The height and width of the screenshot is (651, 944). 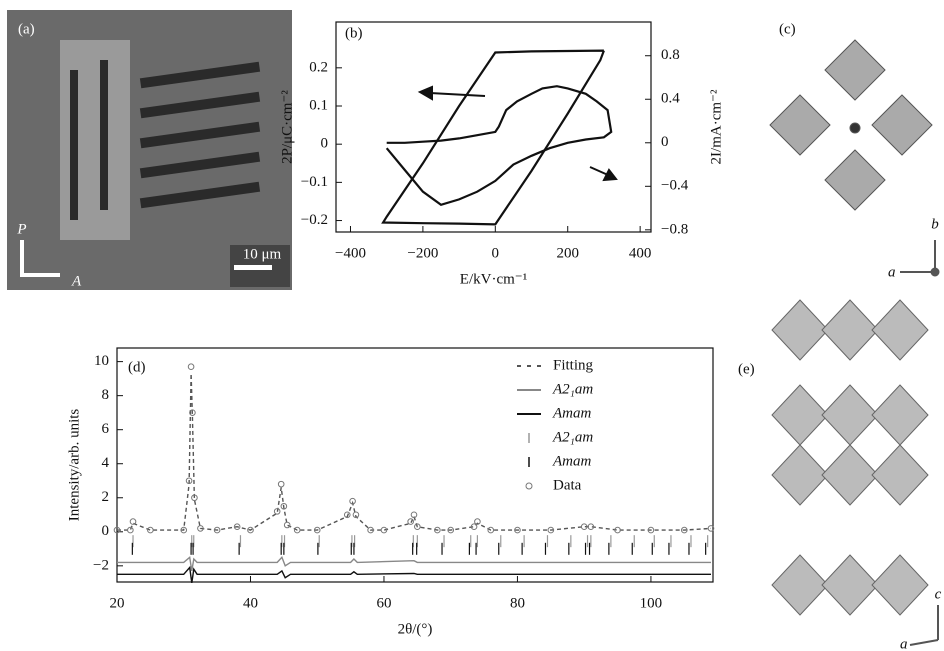 I want to click on analyzer-label: A, so click(x=76, y=281).